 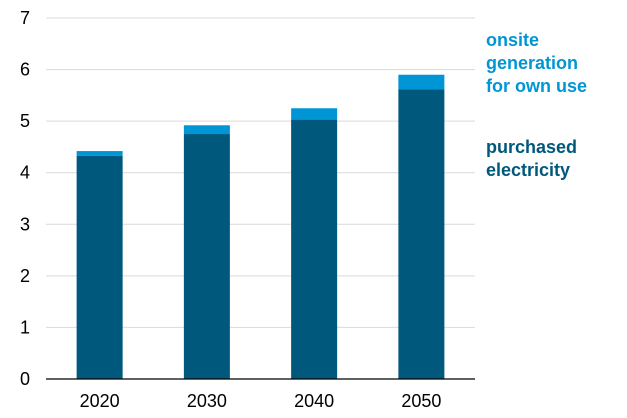 I want to click on bar-segment-2020-purchased, so click(x=99, y=267).